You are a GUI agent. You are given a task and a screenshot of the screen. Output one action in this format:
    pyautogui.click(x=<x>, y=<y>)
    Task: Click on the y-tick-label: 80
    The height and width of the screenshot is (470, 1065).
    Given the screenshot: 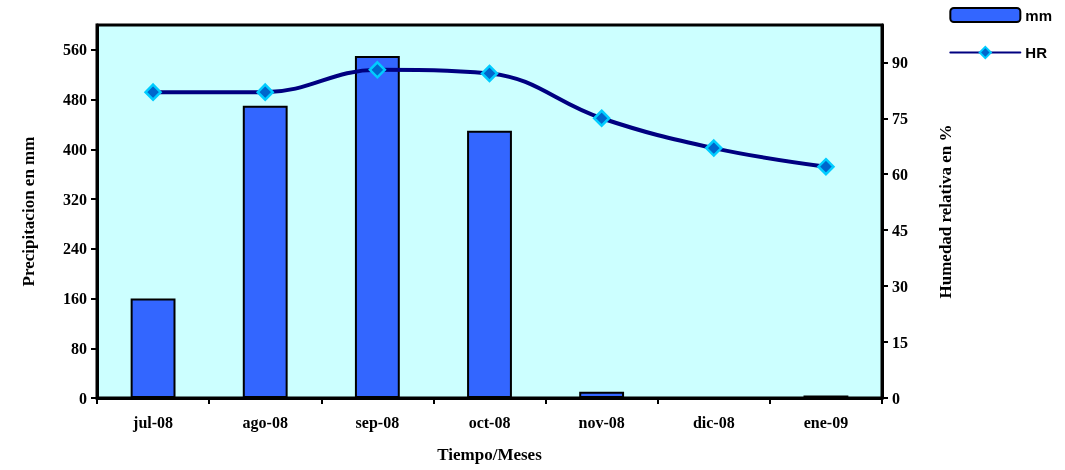 What is the action you would take?
    pyautogui.click(x=79, y=348)
    